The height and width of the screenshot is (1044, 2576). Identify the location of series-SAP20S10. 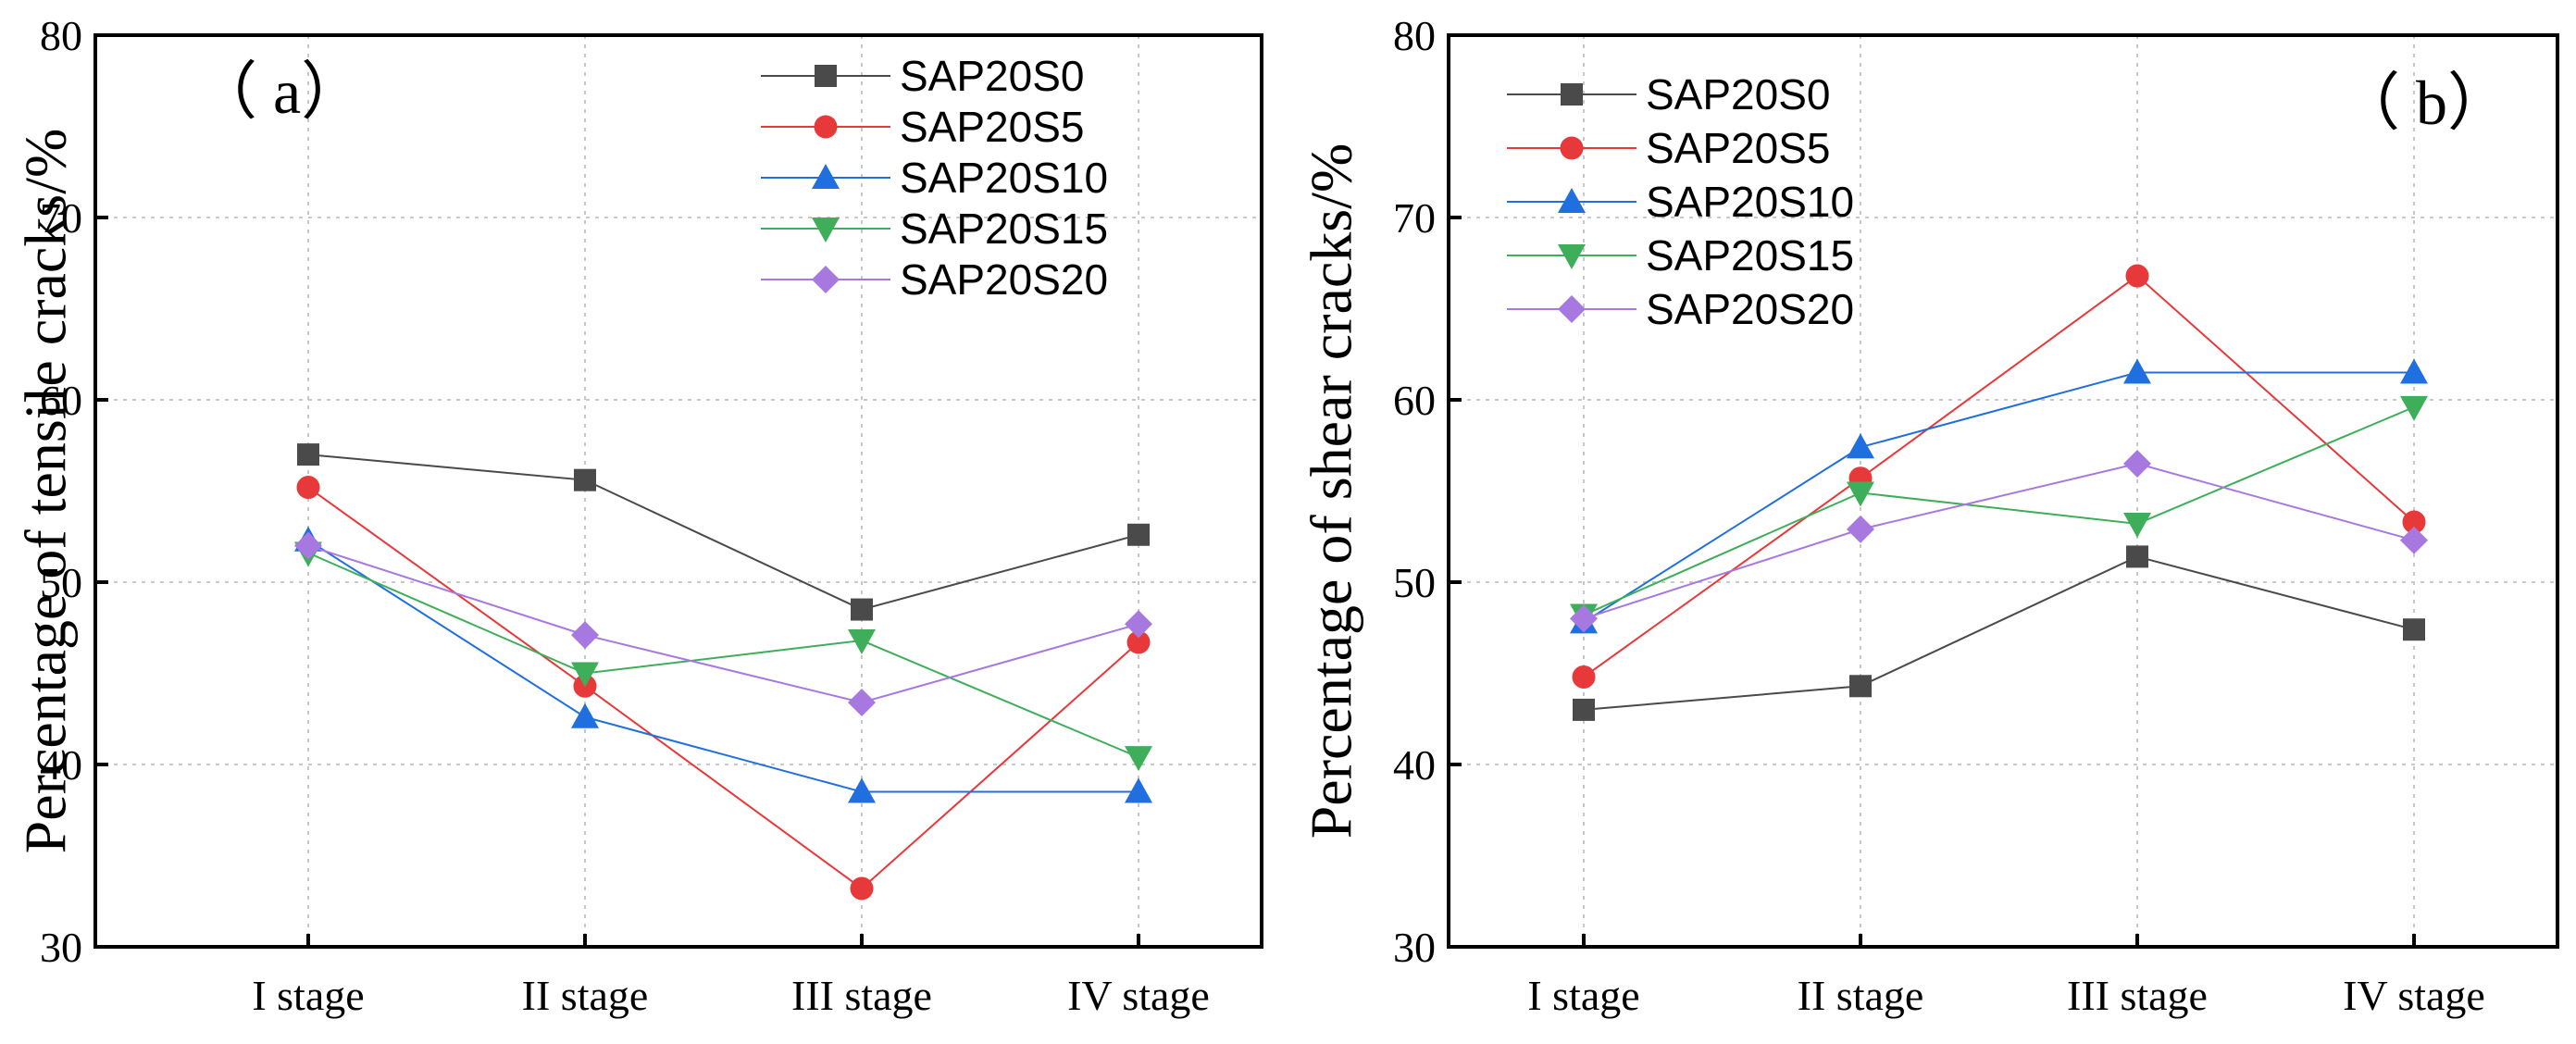
(723, 664).